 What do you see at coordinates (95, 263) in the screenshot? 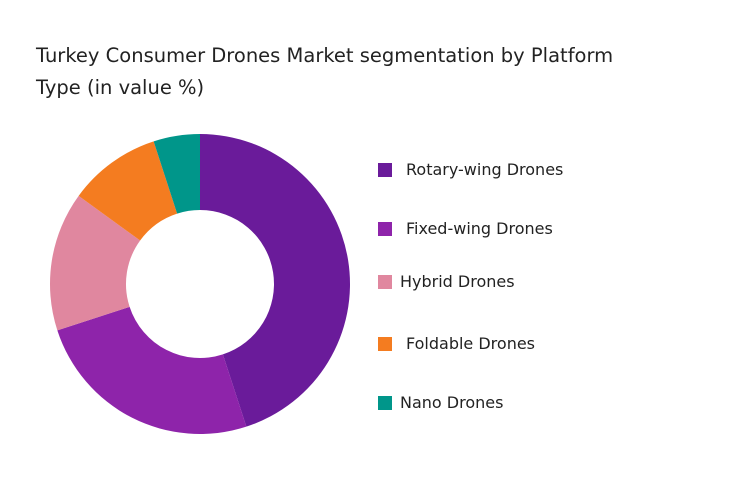
I see `slice-hybrid-drones` at bounding box center [95, 263].